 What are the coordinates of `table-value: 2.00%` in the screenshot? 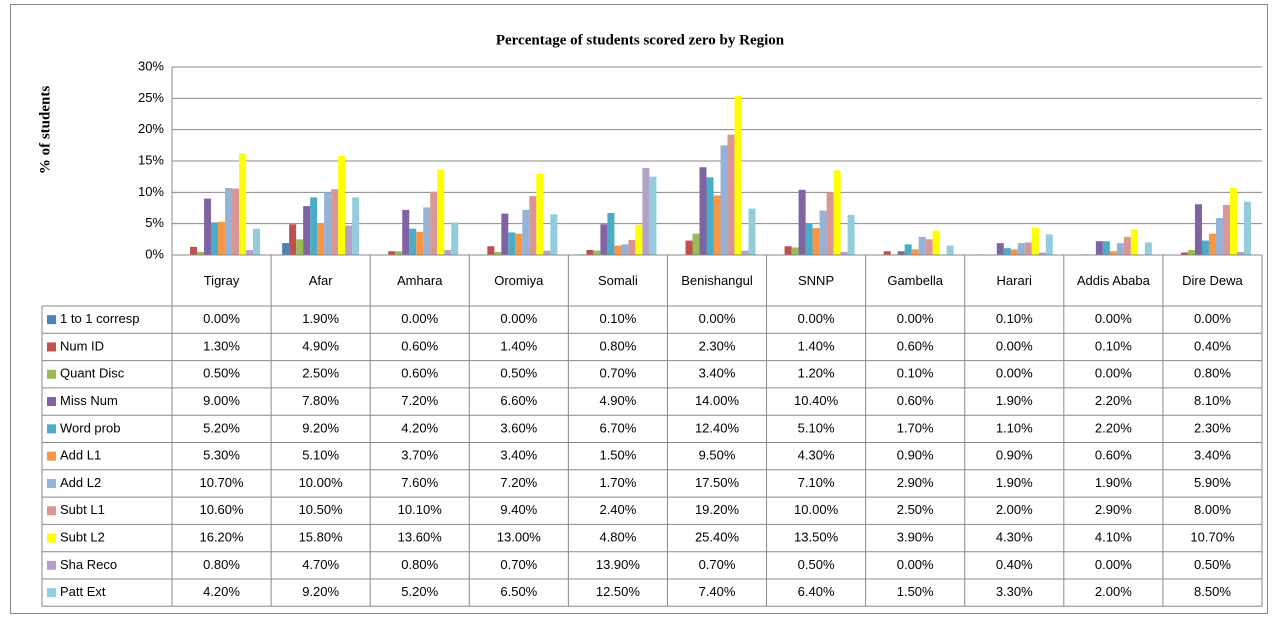 It's located at (1113, 591).